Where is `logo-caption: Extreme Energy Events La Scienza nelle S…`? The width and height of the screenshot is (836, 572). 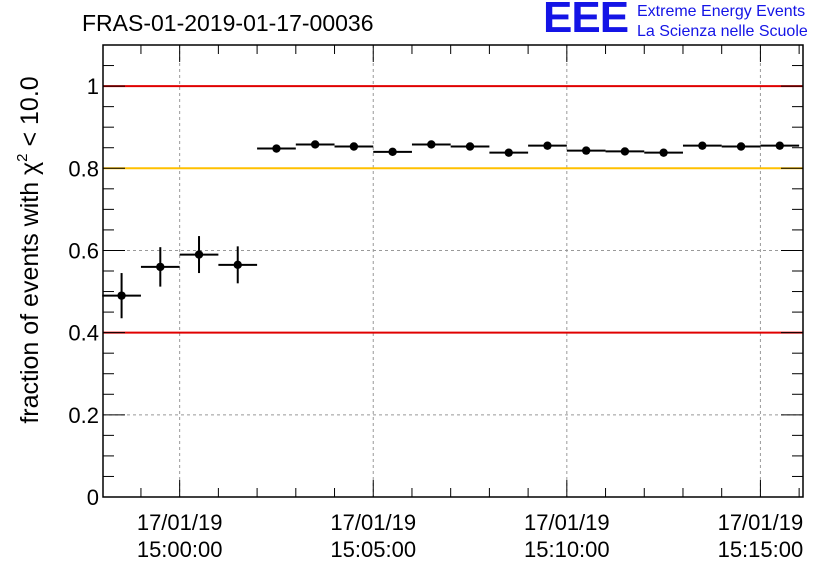
logo-caption: Extreme Energy Events La Scienza nelle S… is located at coordinates (722, 22).